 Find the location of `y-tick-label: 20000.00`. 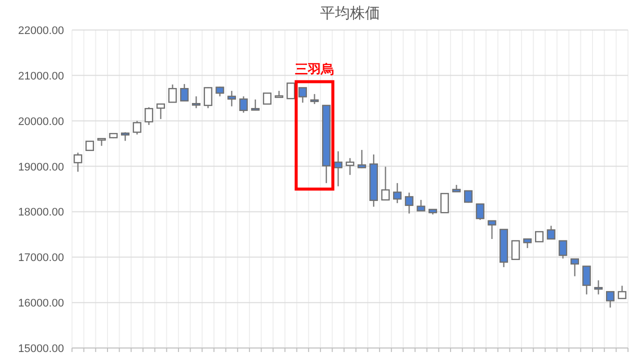

y-tick-label: 20000.00 is located at coordinates (41, 122).